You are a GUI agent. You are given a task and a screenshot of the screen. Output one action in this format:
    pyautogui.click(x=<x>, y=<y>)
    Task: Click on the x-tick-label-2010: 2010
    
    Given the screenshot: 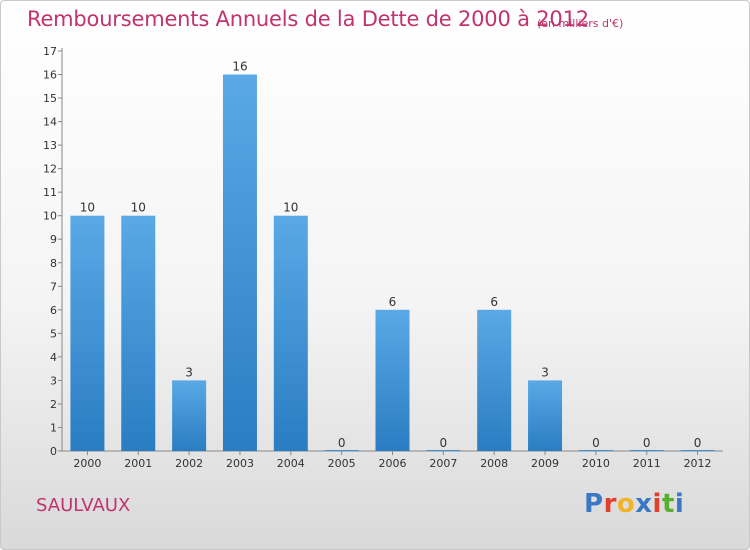 What is the action you would take?
    pyautogui.click(x=596, y=463)
    